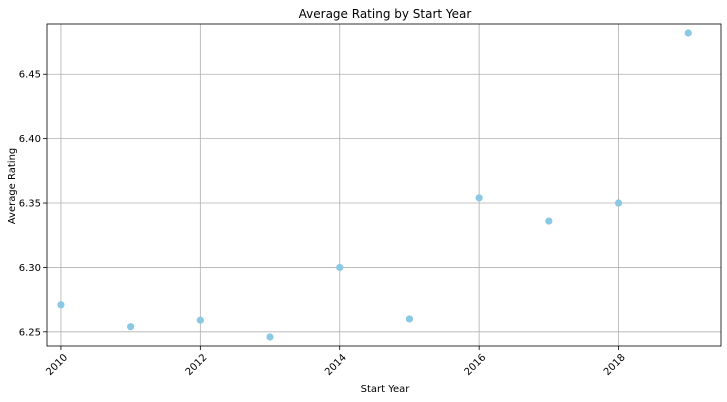 Image resolution: width=727 pixels, height=402 pixels. I want to click on y-tick-label: 6.30, so click(30, 268).